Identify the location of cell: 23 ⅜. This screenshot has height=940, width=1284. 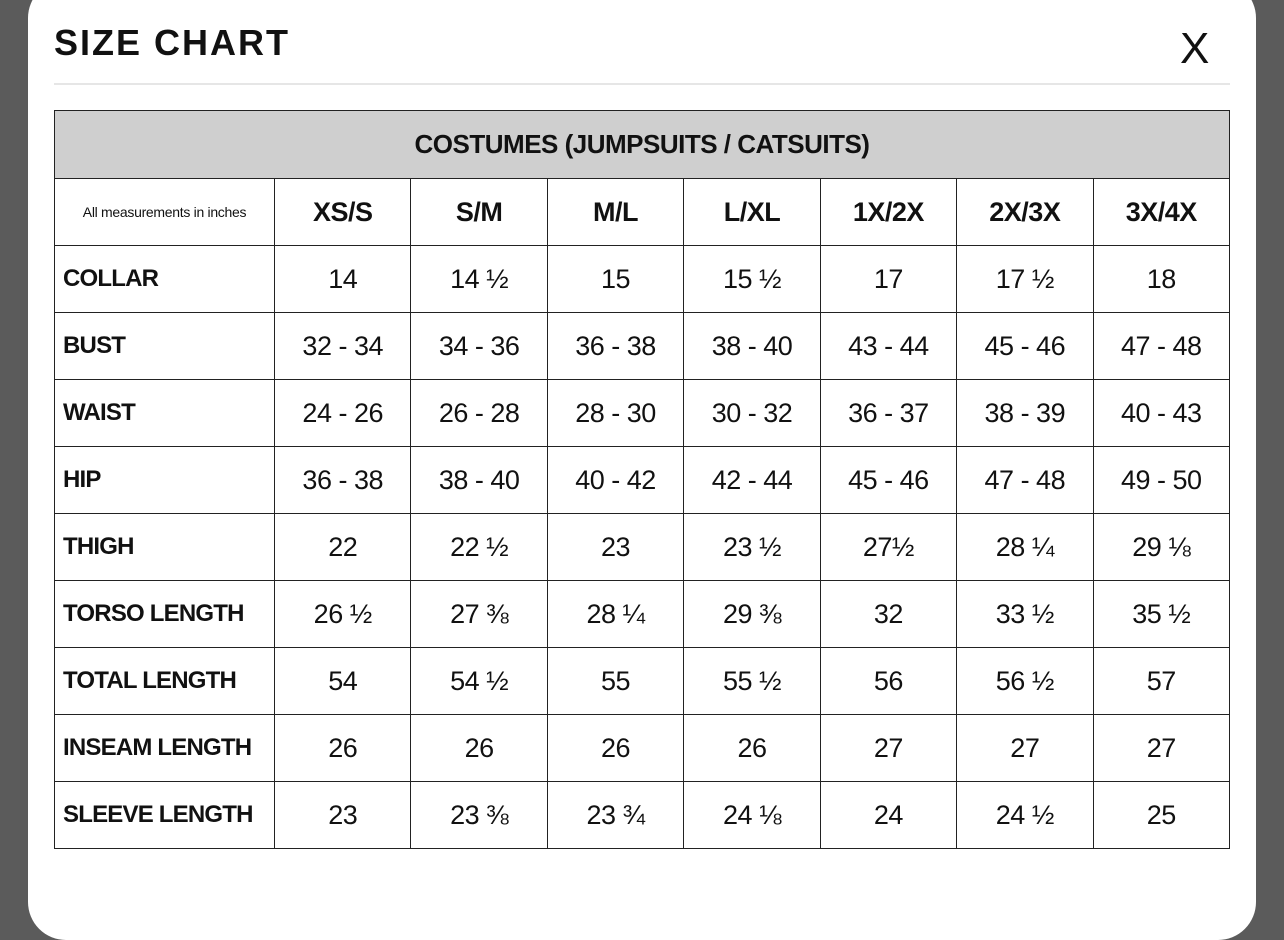
(479, 815).